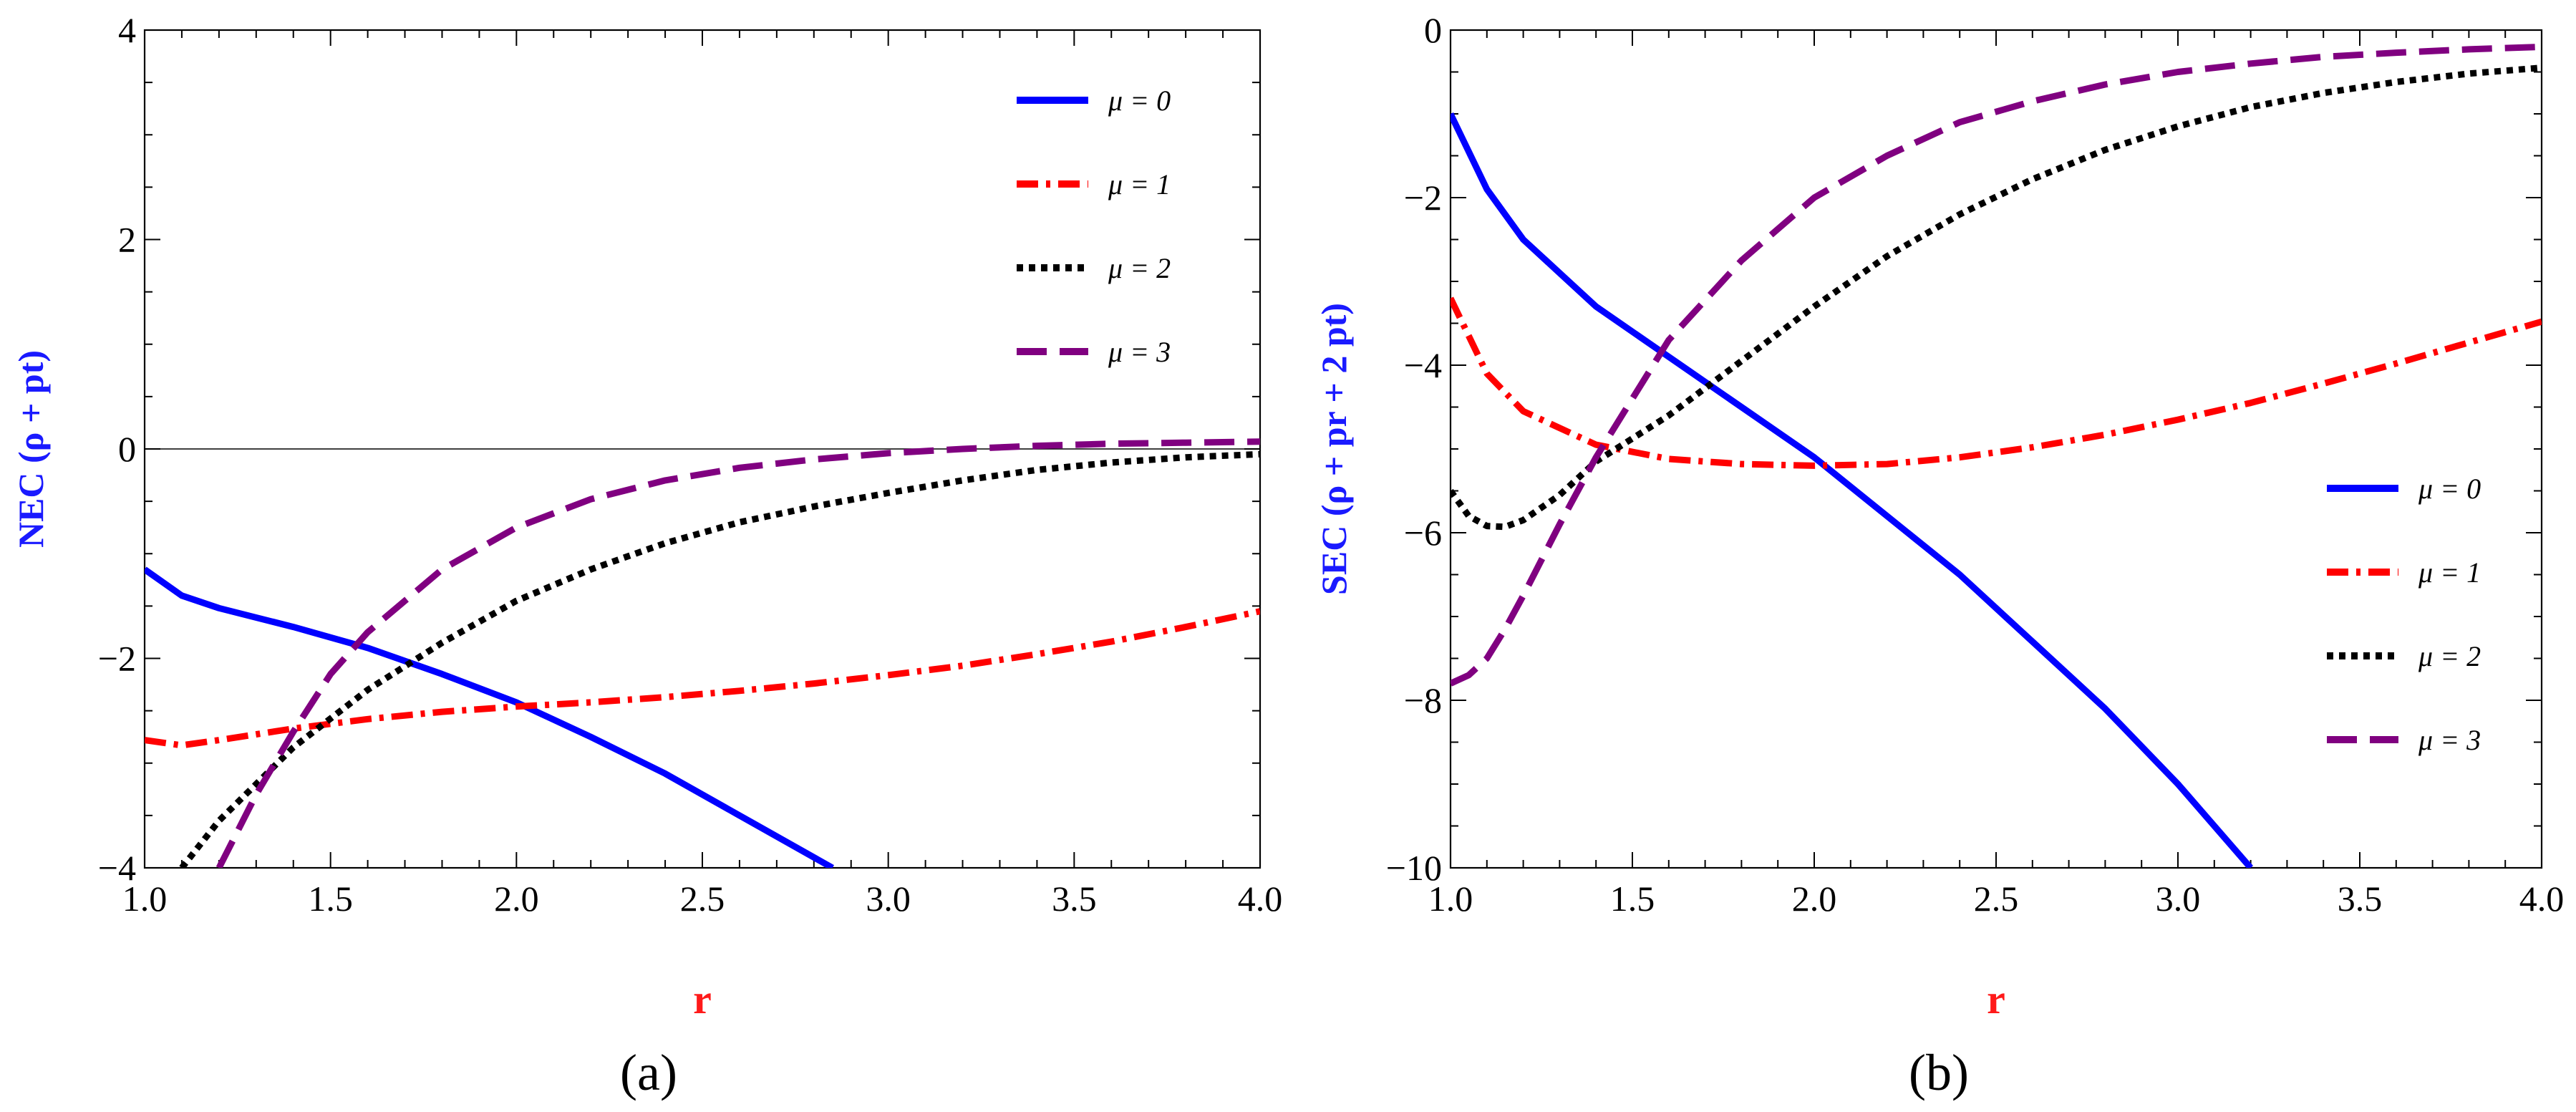 The image size is (2576, 1112). Describe the element at coordinates (1423, 700) in the screenshot. I see `y-tick-label: −8` at that location.